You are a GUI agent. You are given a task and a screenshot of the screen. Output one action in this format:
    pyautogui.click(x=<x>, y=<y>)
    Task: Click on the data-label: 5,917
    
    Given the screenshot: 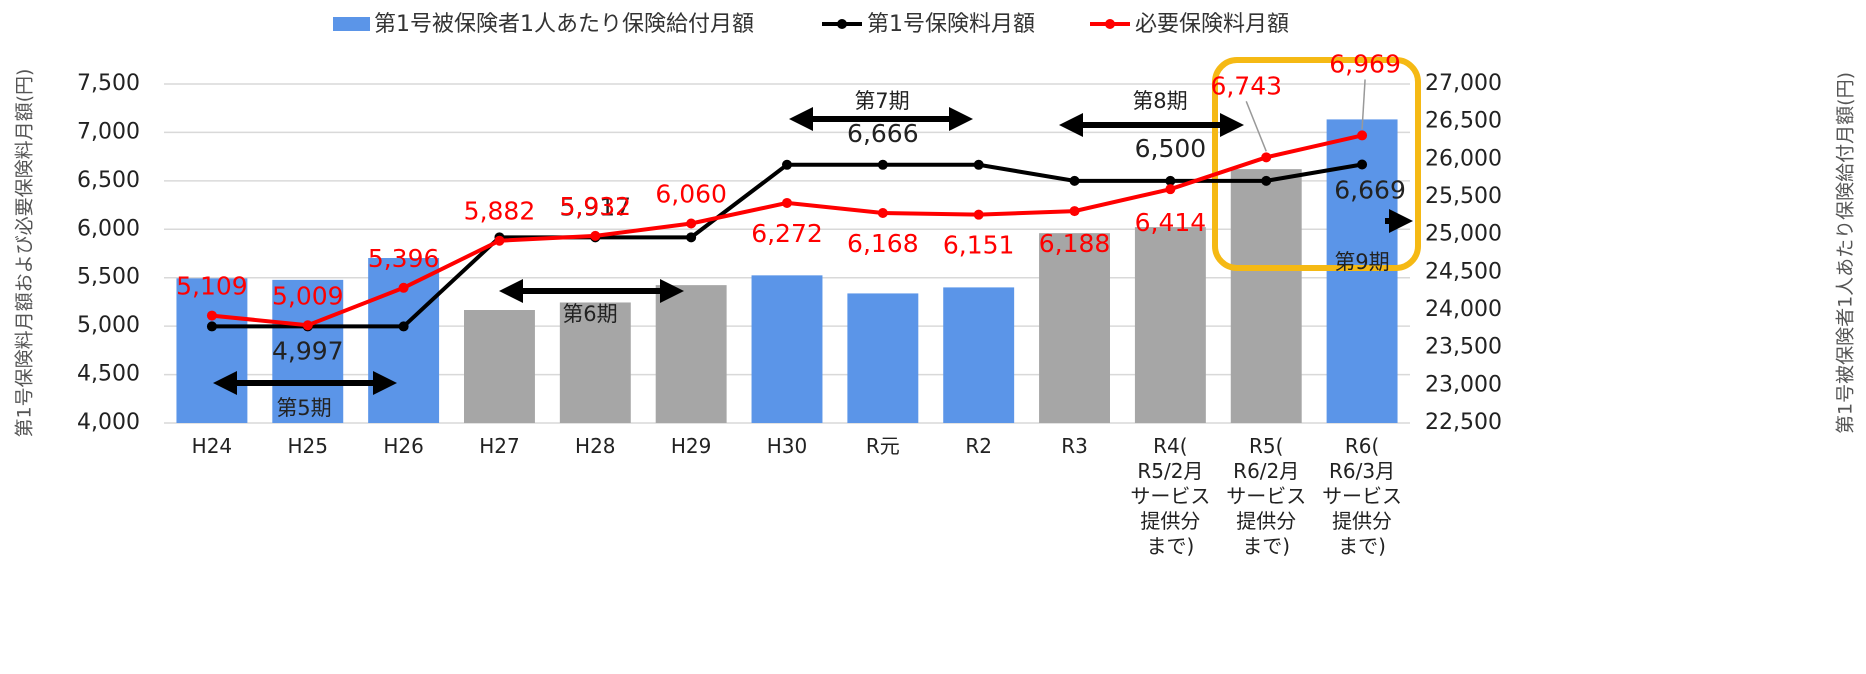 What is the action you would take?
    pyautogui.click(x=596, y=206)
    